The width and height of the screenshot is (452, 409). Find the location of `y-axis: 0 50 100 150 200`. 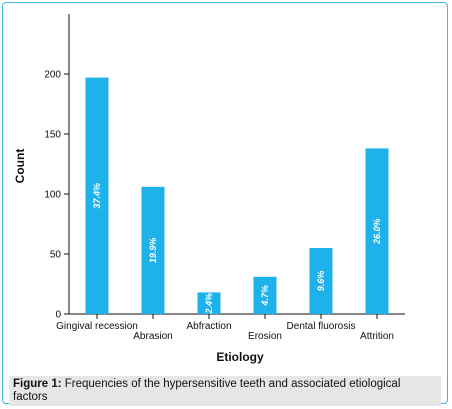

y-axis: 0 50 100 150 200 is located at coordinates (57, 167).